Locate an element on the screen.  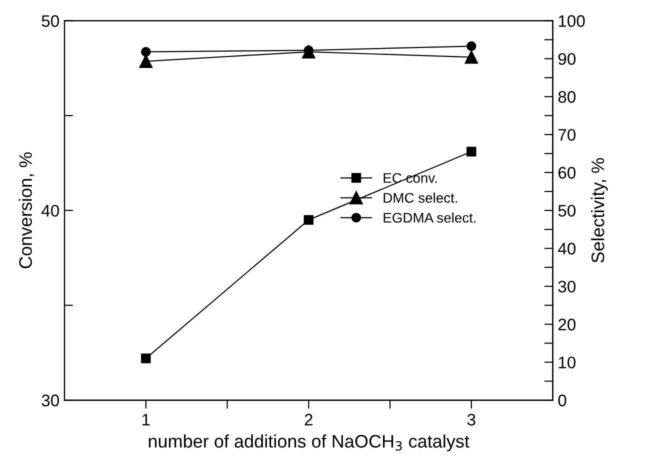
y2-tick-label: 50 is located at coordinates (567, 210).